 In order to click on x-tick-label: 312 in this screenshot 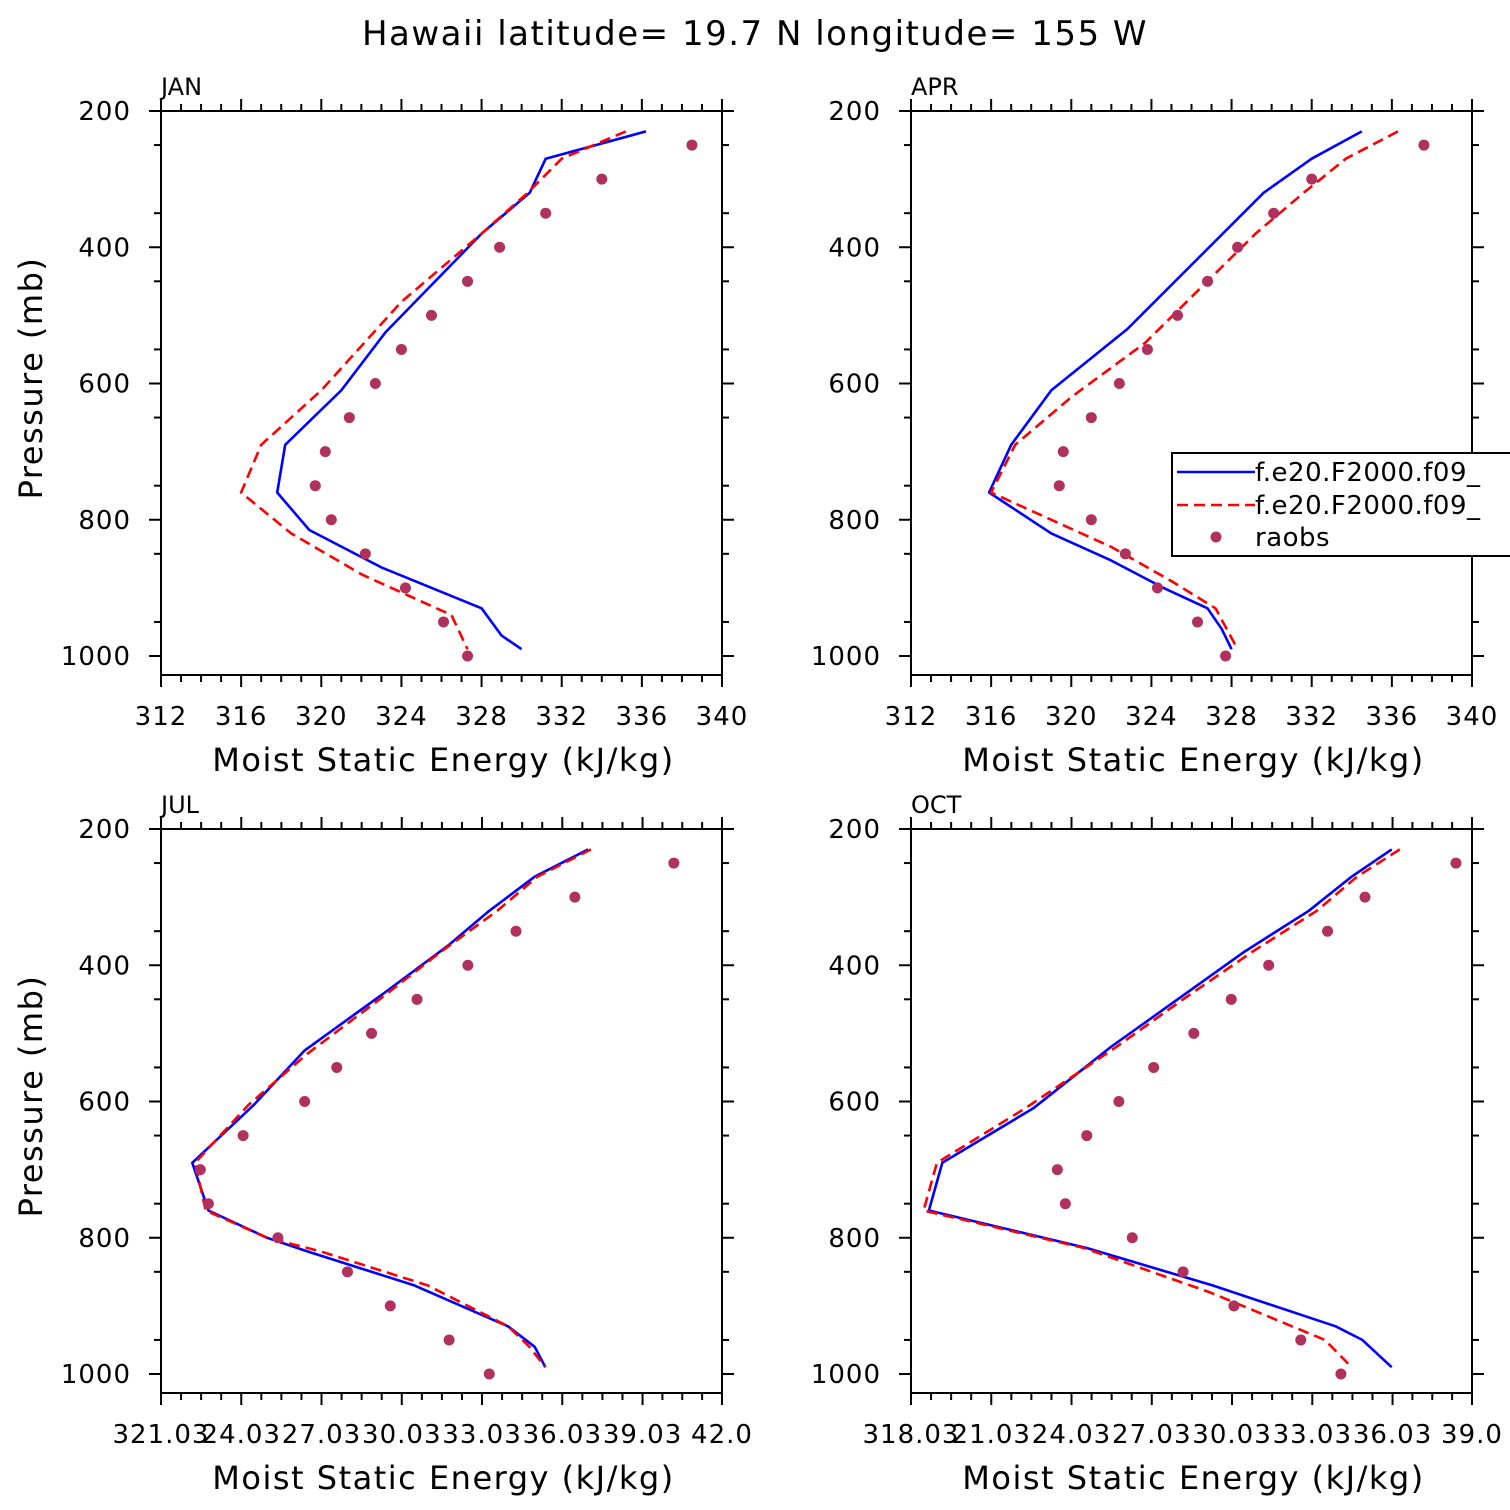, I will do `click(911, 717)`.